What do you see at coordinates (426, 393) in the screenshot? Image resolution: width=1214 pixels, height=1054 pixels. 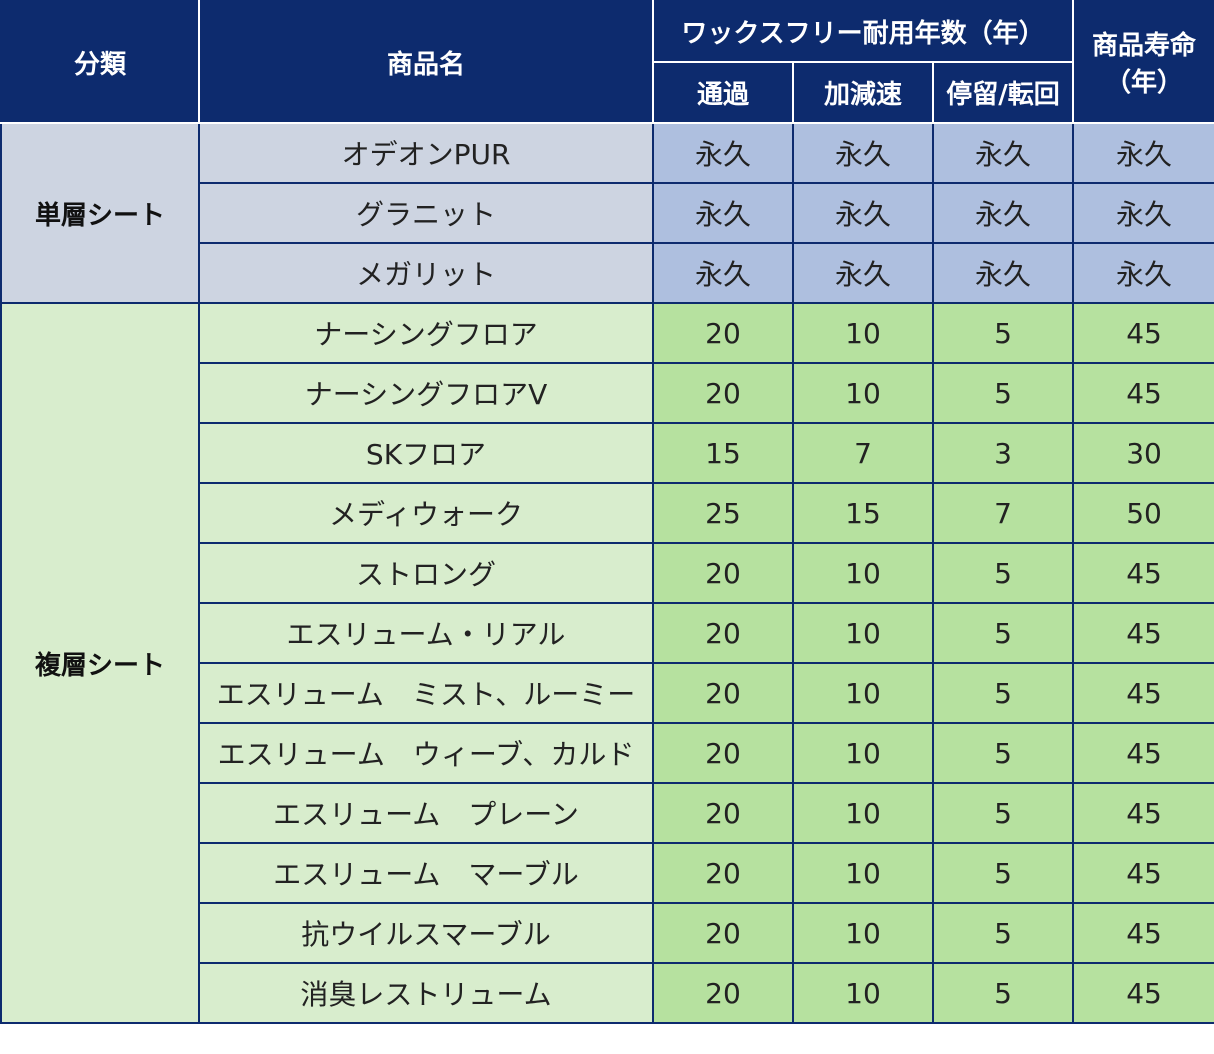 I see `product-name-cell: ナーシングフロアV` at bounding box center [426, 393].